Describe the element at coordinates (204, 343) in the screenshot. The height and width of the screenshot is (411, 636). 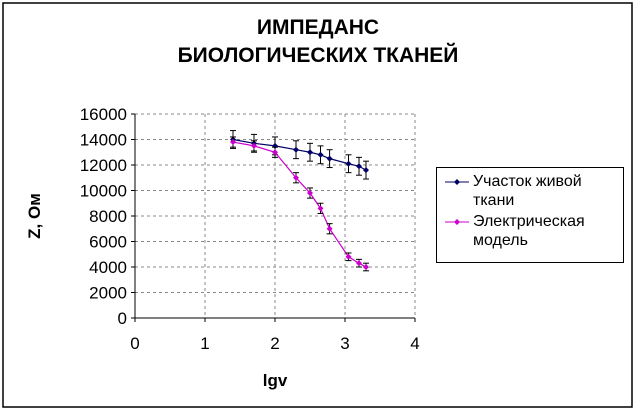
I see `x-tick-label: 1` at that location.